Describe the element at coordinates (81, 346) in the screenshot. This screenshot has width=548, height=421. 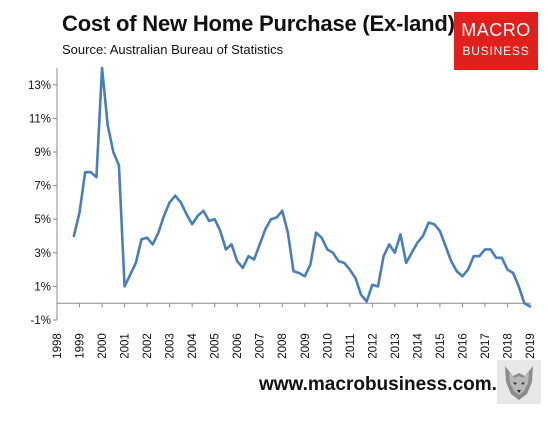
I see `x-tick-label: 1999` at that location.